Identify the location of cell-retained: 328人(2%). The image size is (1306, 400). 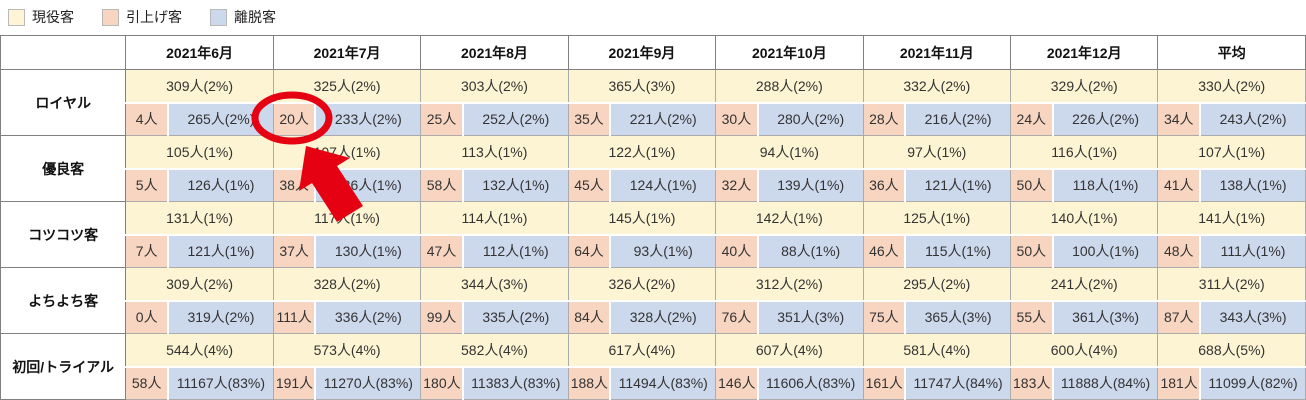
(347, 284).